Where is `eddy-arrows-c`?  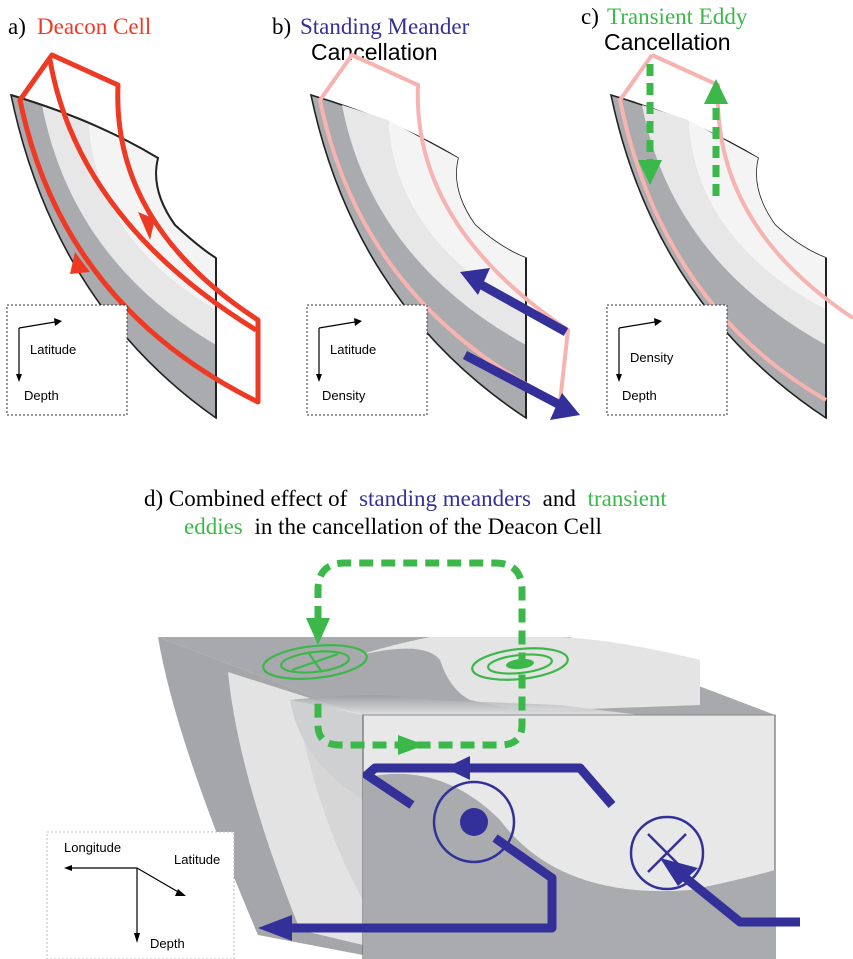 eddy-arrows-c is located at coordinates (683, 130).